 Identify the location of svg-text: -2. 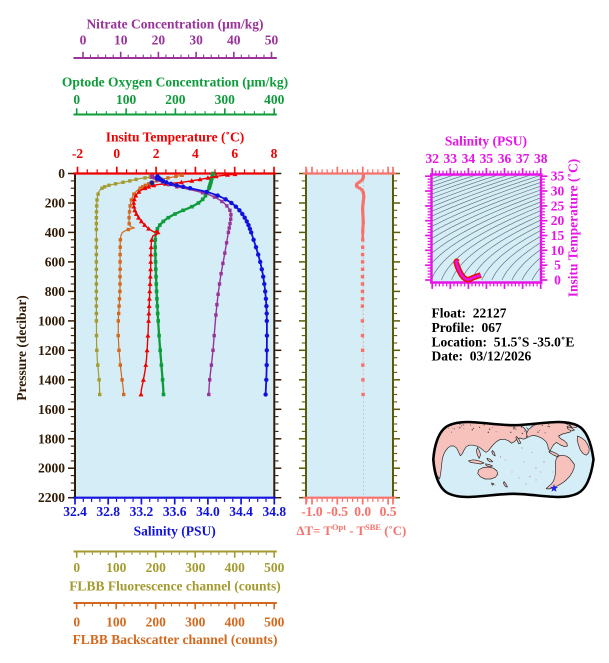
(77, 153).